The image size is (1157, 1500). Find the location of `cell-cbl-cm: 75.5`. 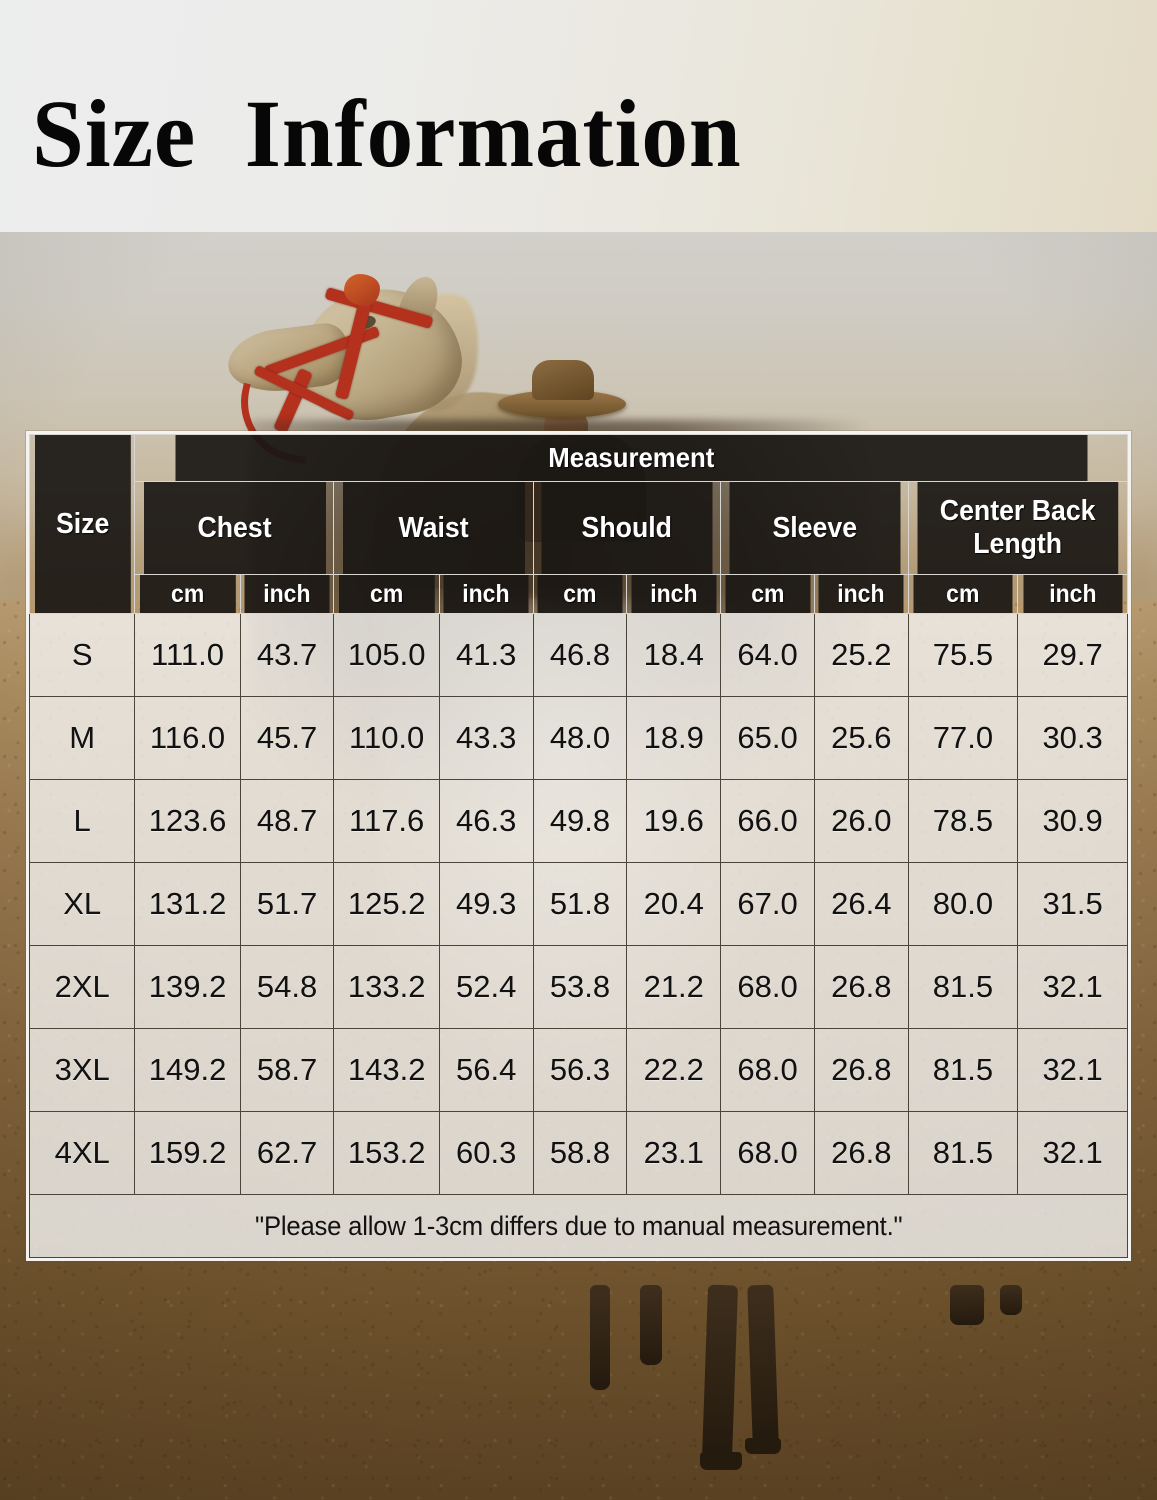

cell-cbl-cm: 75.5 is located at coordinates (963, 655).